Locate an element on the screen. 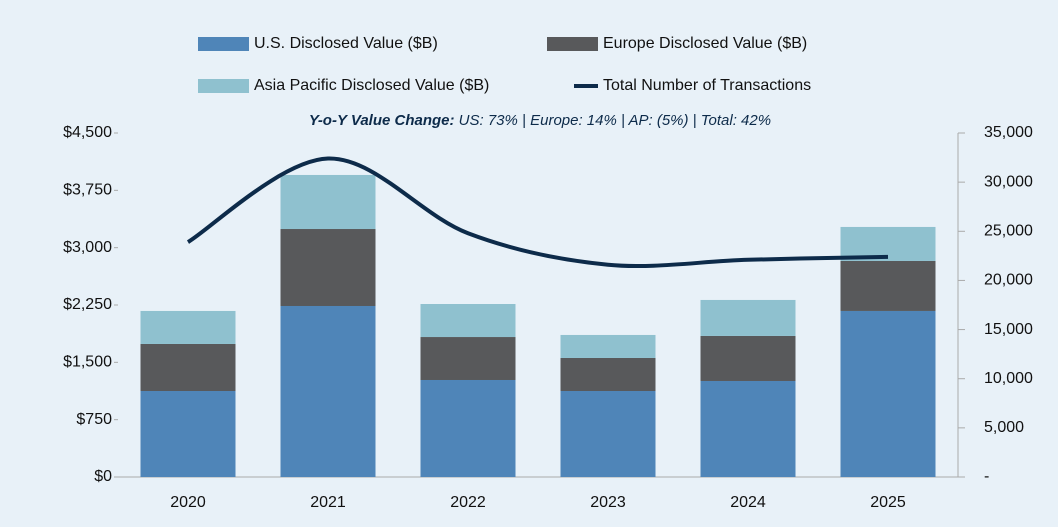 This screenshot has width=1058, height=527. y-tick-label: $2,250 is located at coordinates (87, 304).